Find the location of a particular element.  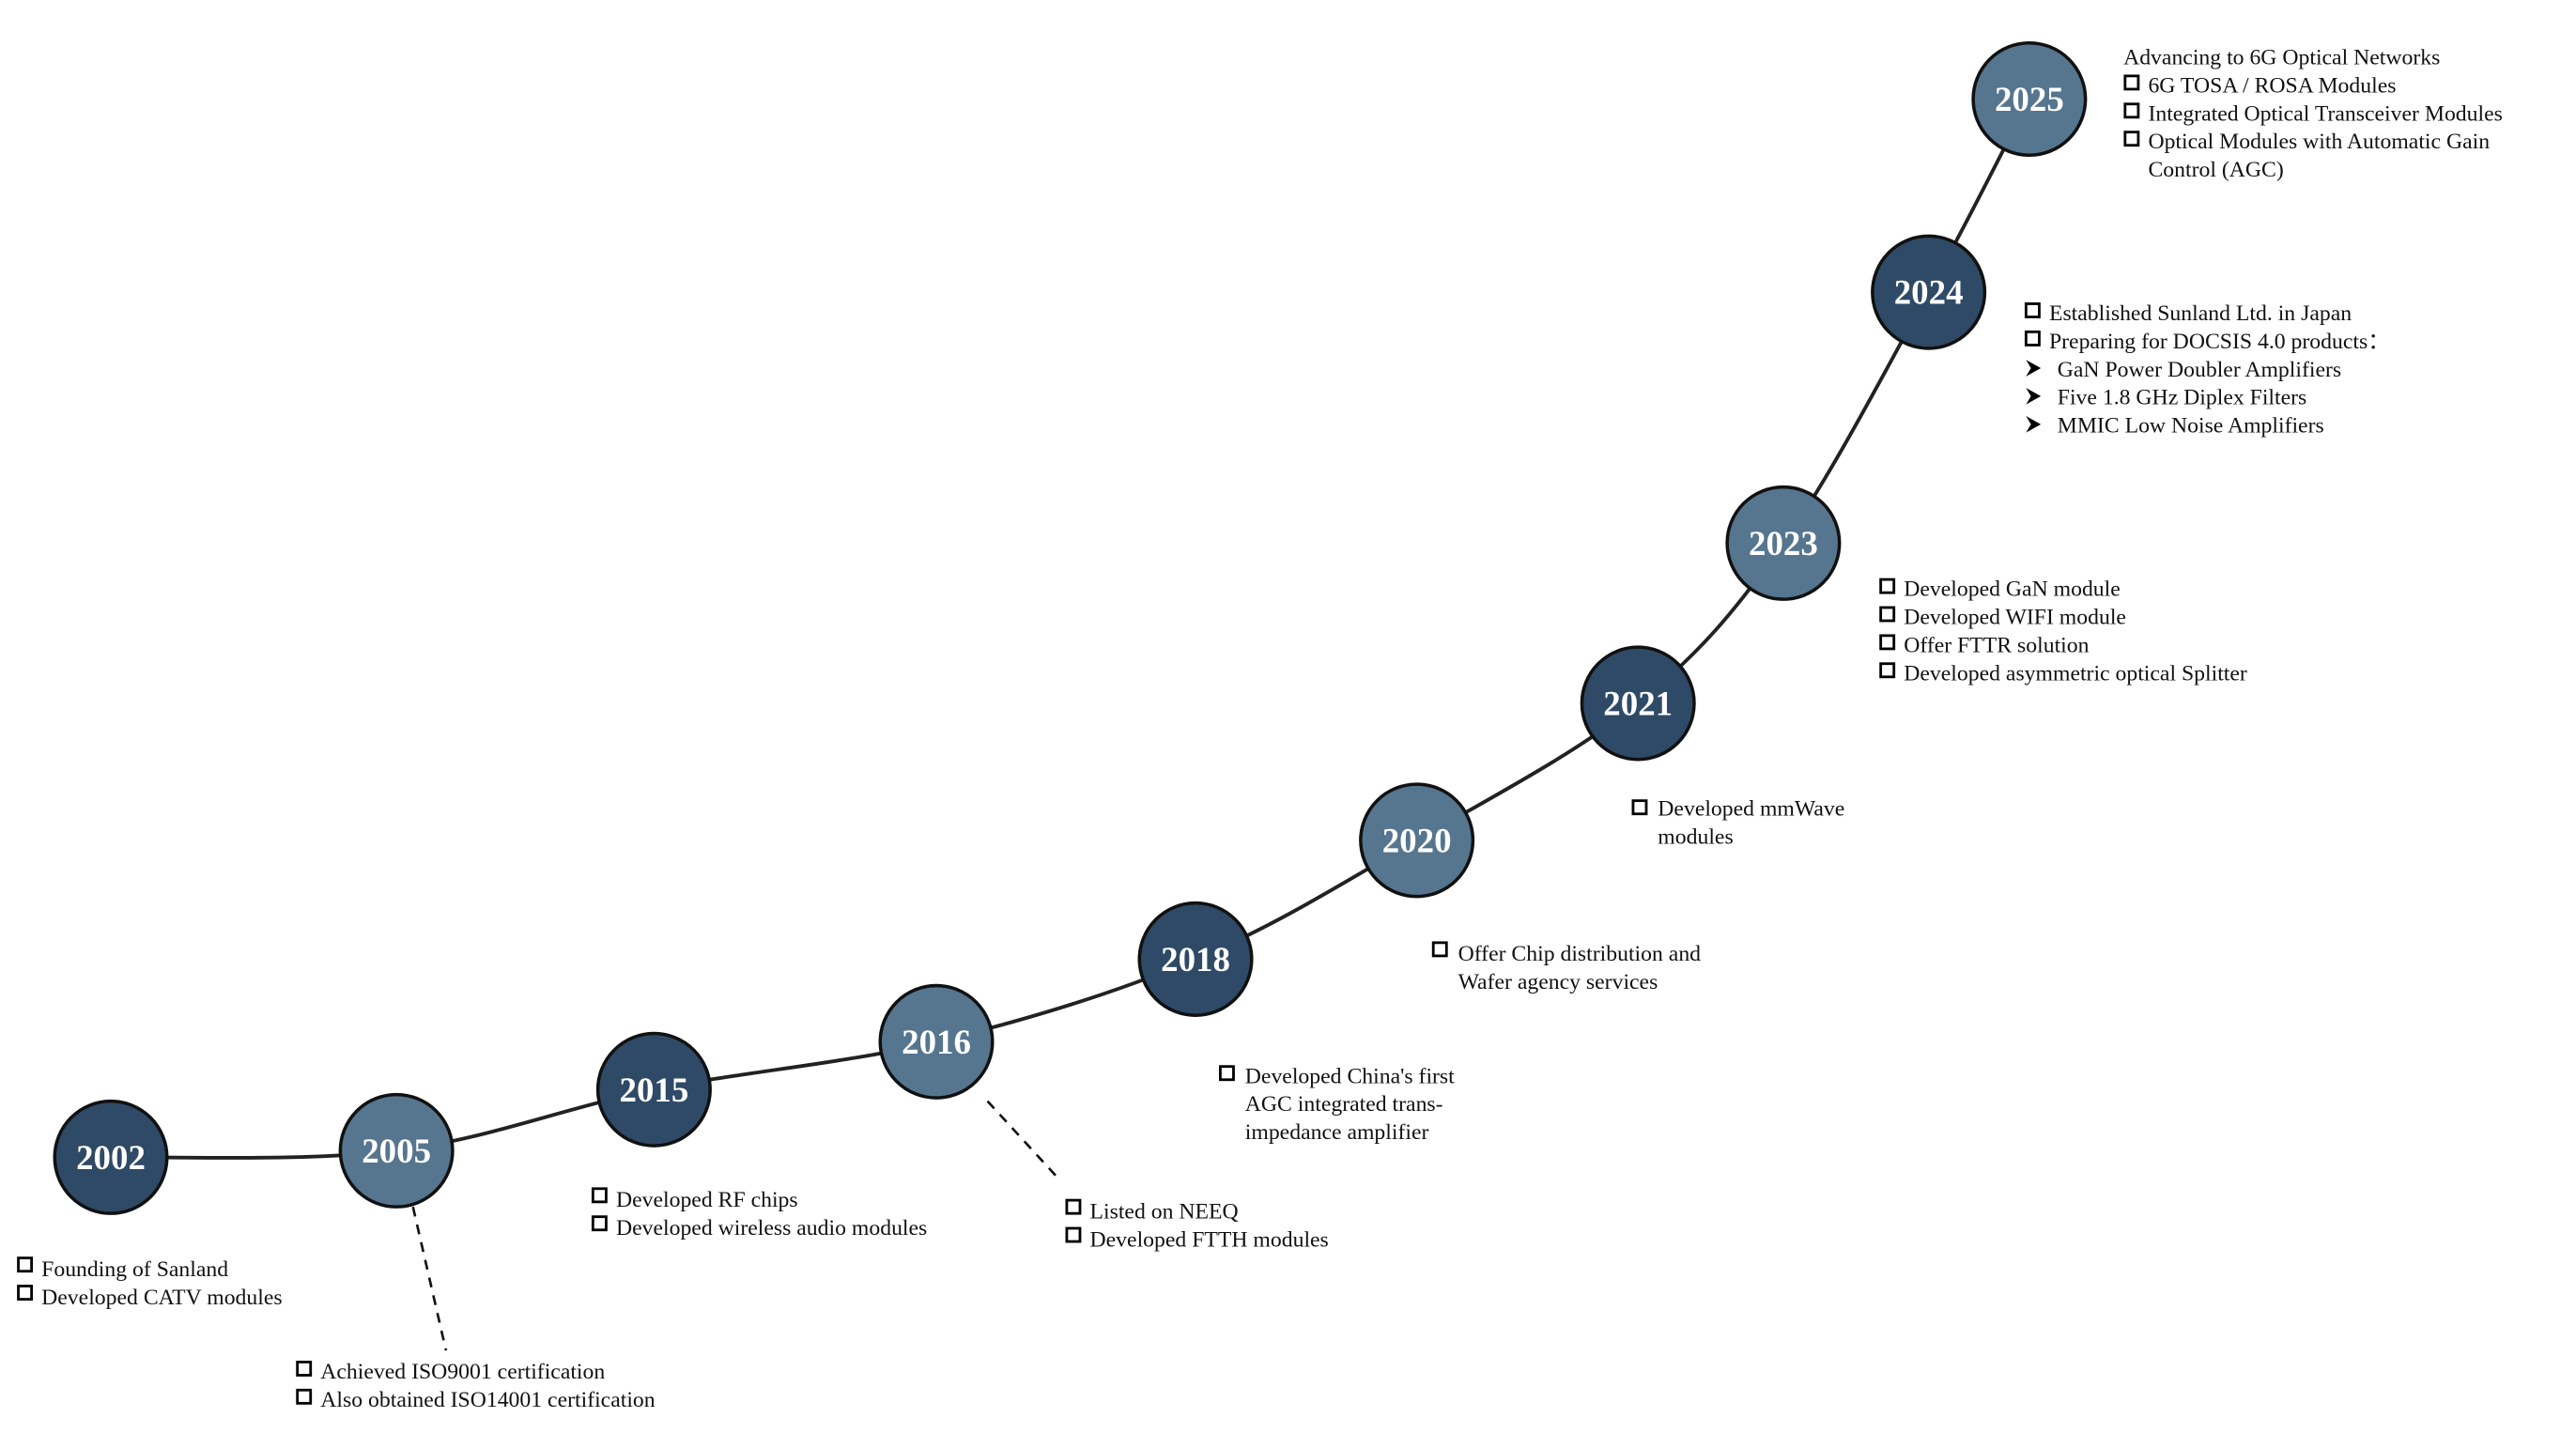

item: Developed wireless audio modules is located at coordinates (771, 1228).